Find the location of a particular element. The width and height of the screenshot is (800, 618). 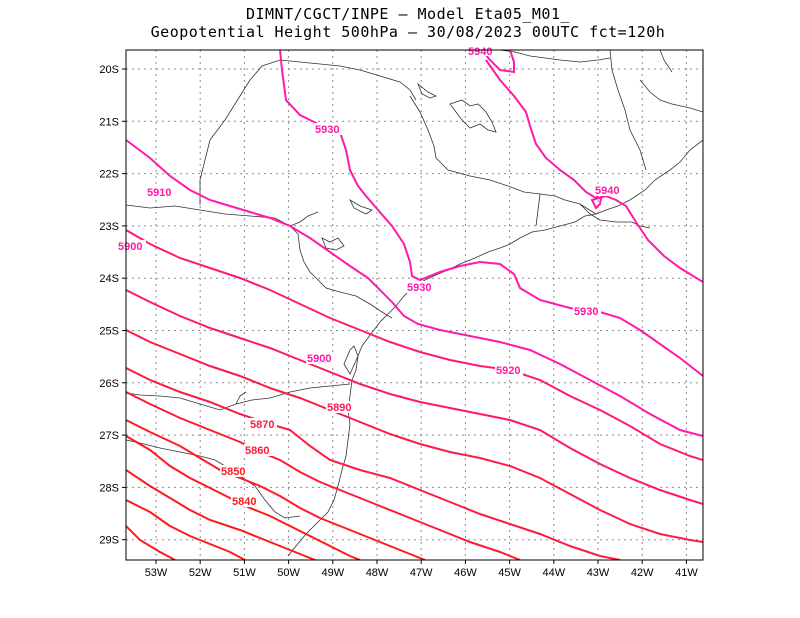

longitude-labels: 53W 52W 51W 50W 49W 48W 47W 46W 45W 44W 43W 42W 41W is located at coordinates (422, 573).